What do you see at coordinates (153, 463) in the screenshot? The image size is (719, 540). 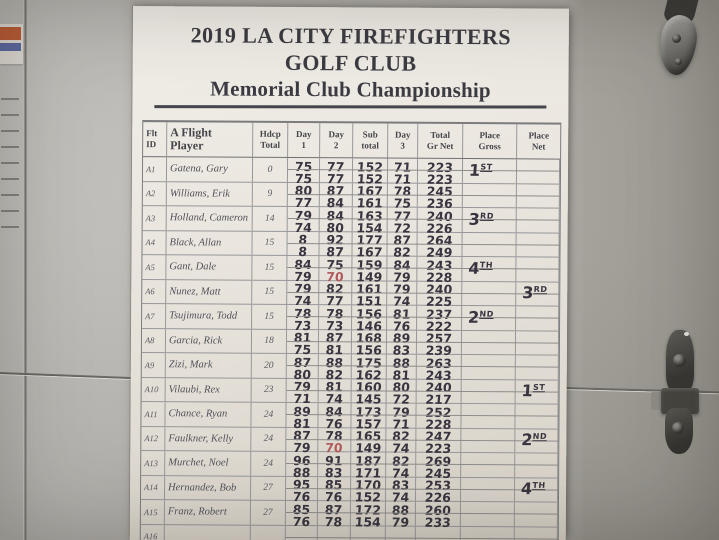 I see `flight-id-cell: A13` at bounding box center [153, 463].